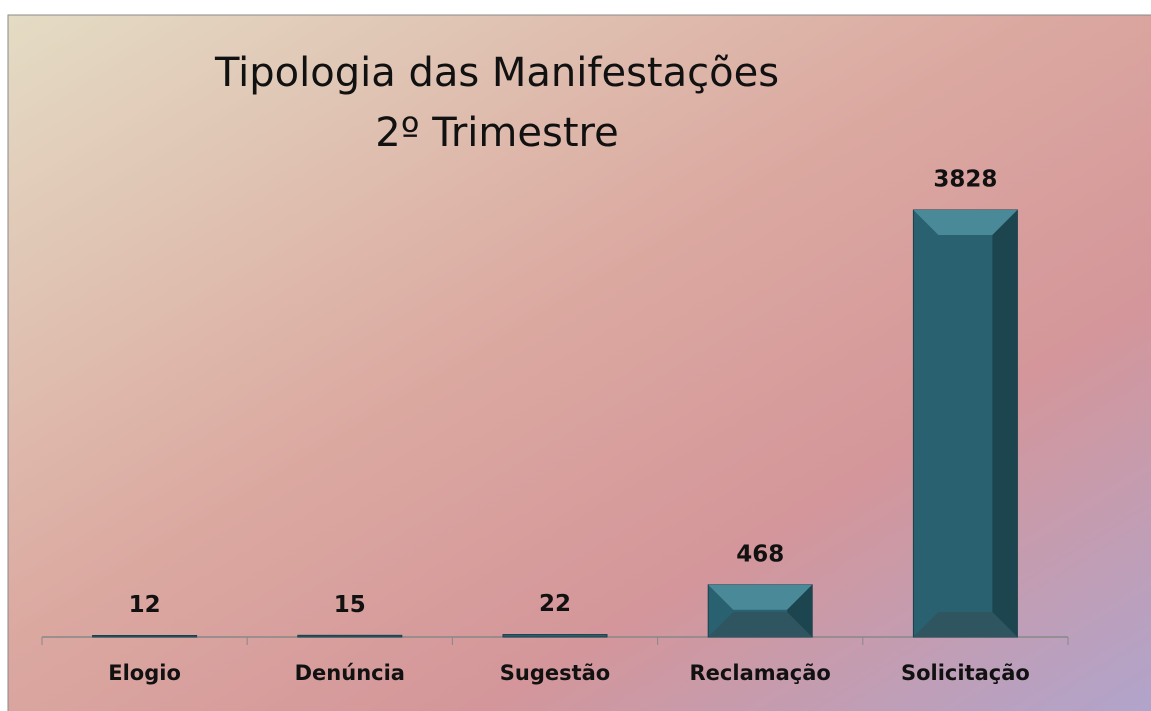 The image size is (1151, 711). What do you see at coordinates (760, 554) in the screenshot?
I see `value-label: 468` at bounding box center [760, 554].